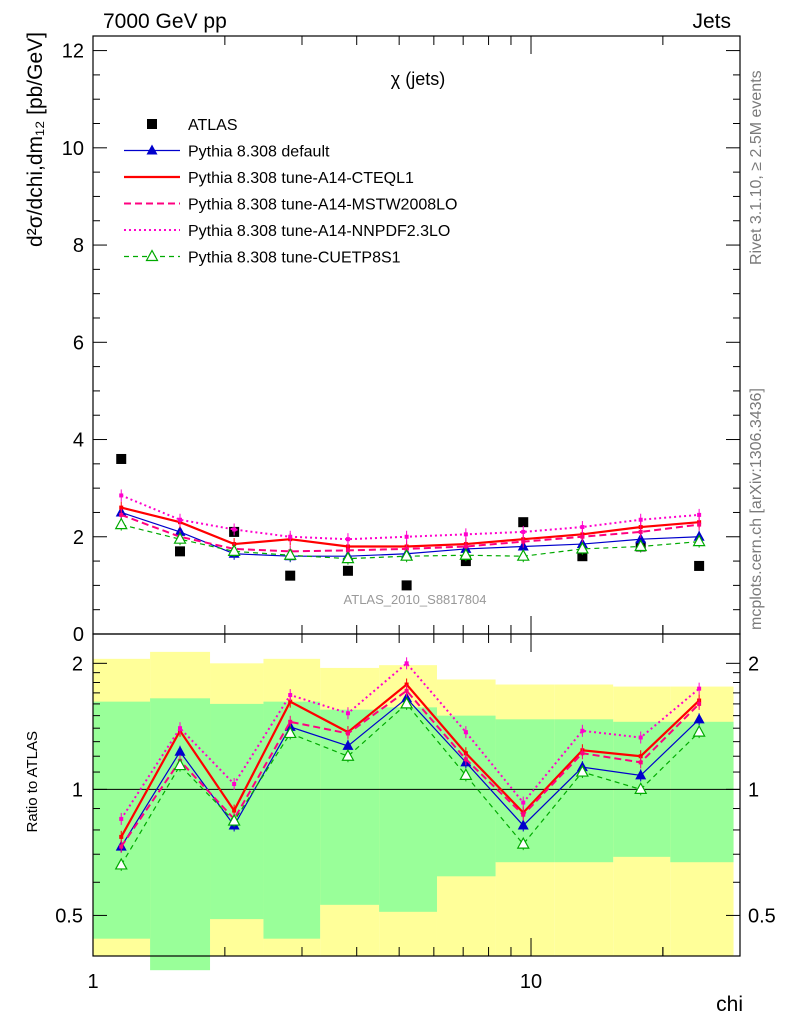 The width and height of the screenshot is (786, 1024). I want to click on ratio-series-pythia-8-308-tune-cuetp8s1, so click(410, 784).